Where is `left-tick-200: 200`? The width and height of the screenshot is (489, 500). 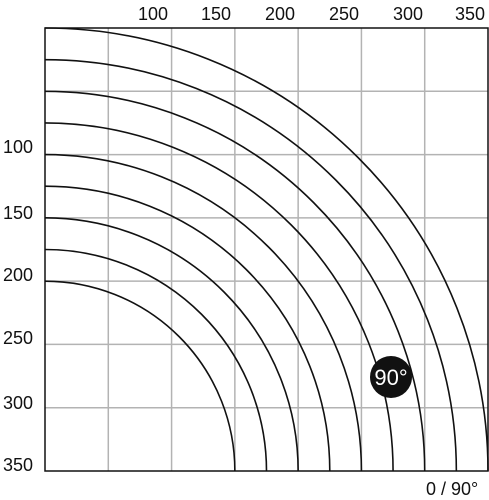 left-tick-200: 200 is located at coordinates (18, 275).